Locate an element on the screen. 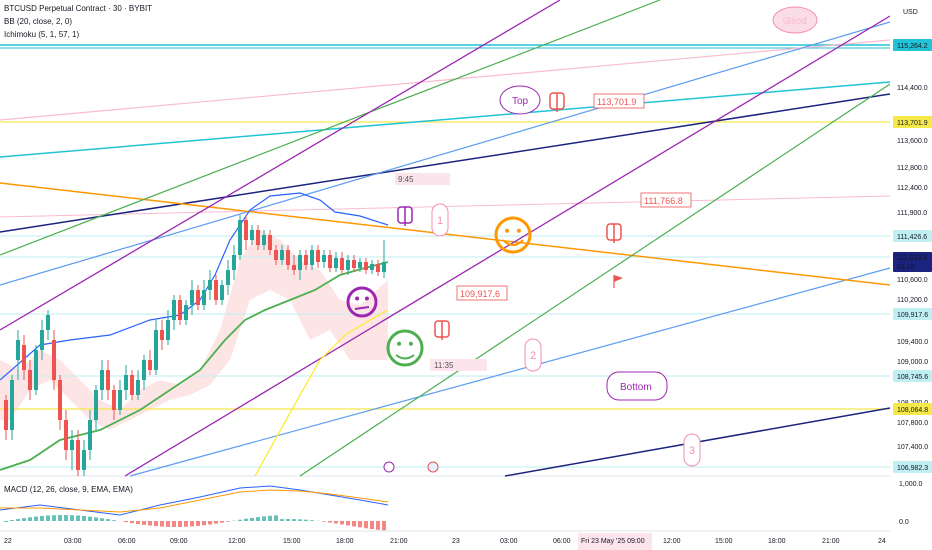  flag-icon is located at coordinates (618, 278).